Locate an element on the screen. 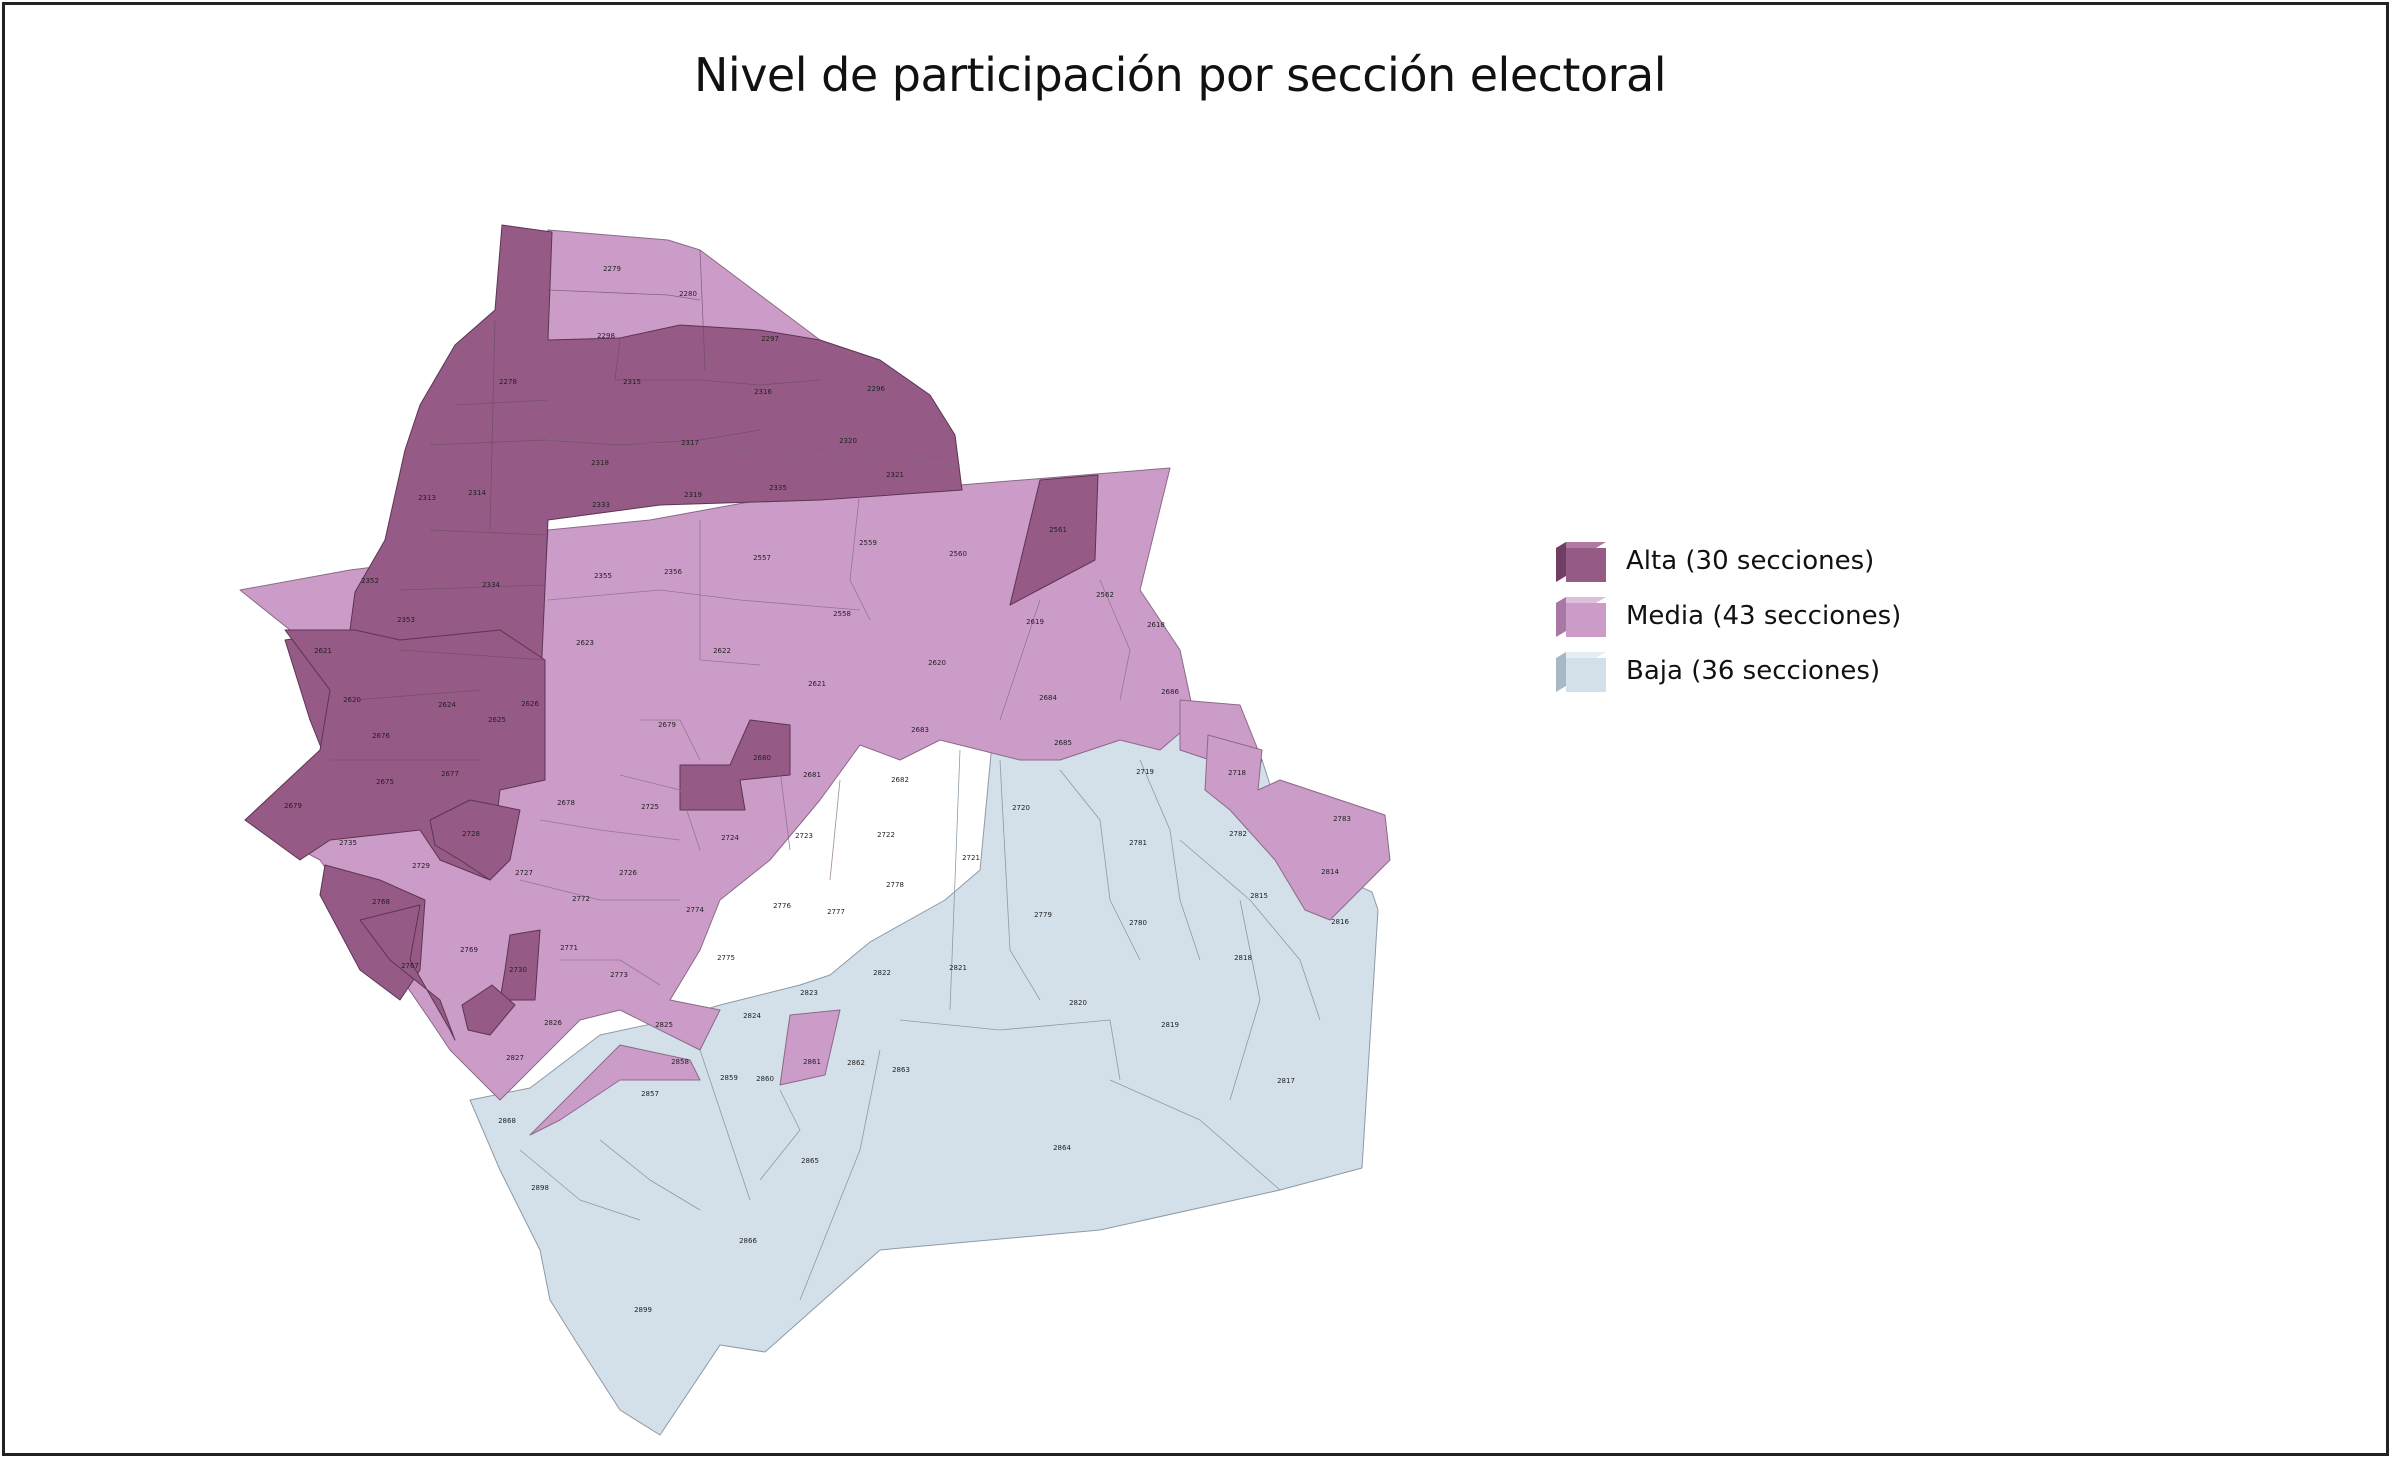 This screenshot has height=1462, width=2395. label-2719: 2719 is located at coordinates (1145, 772).